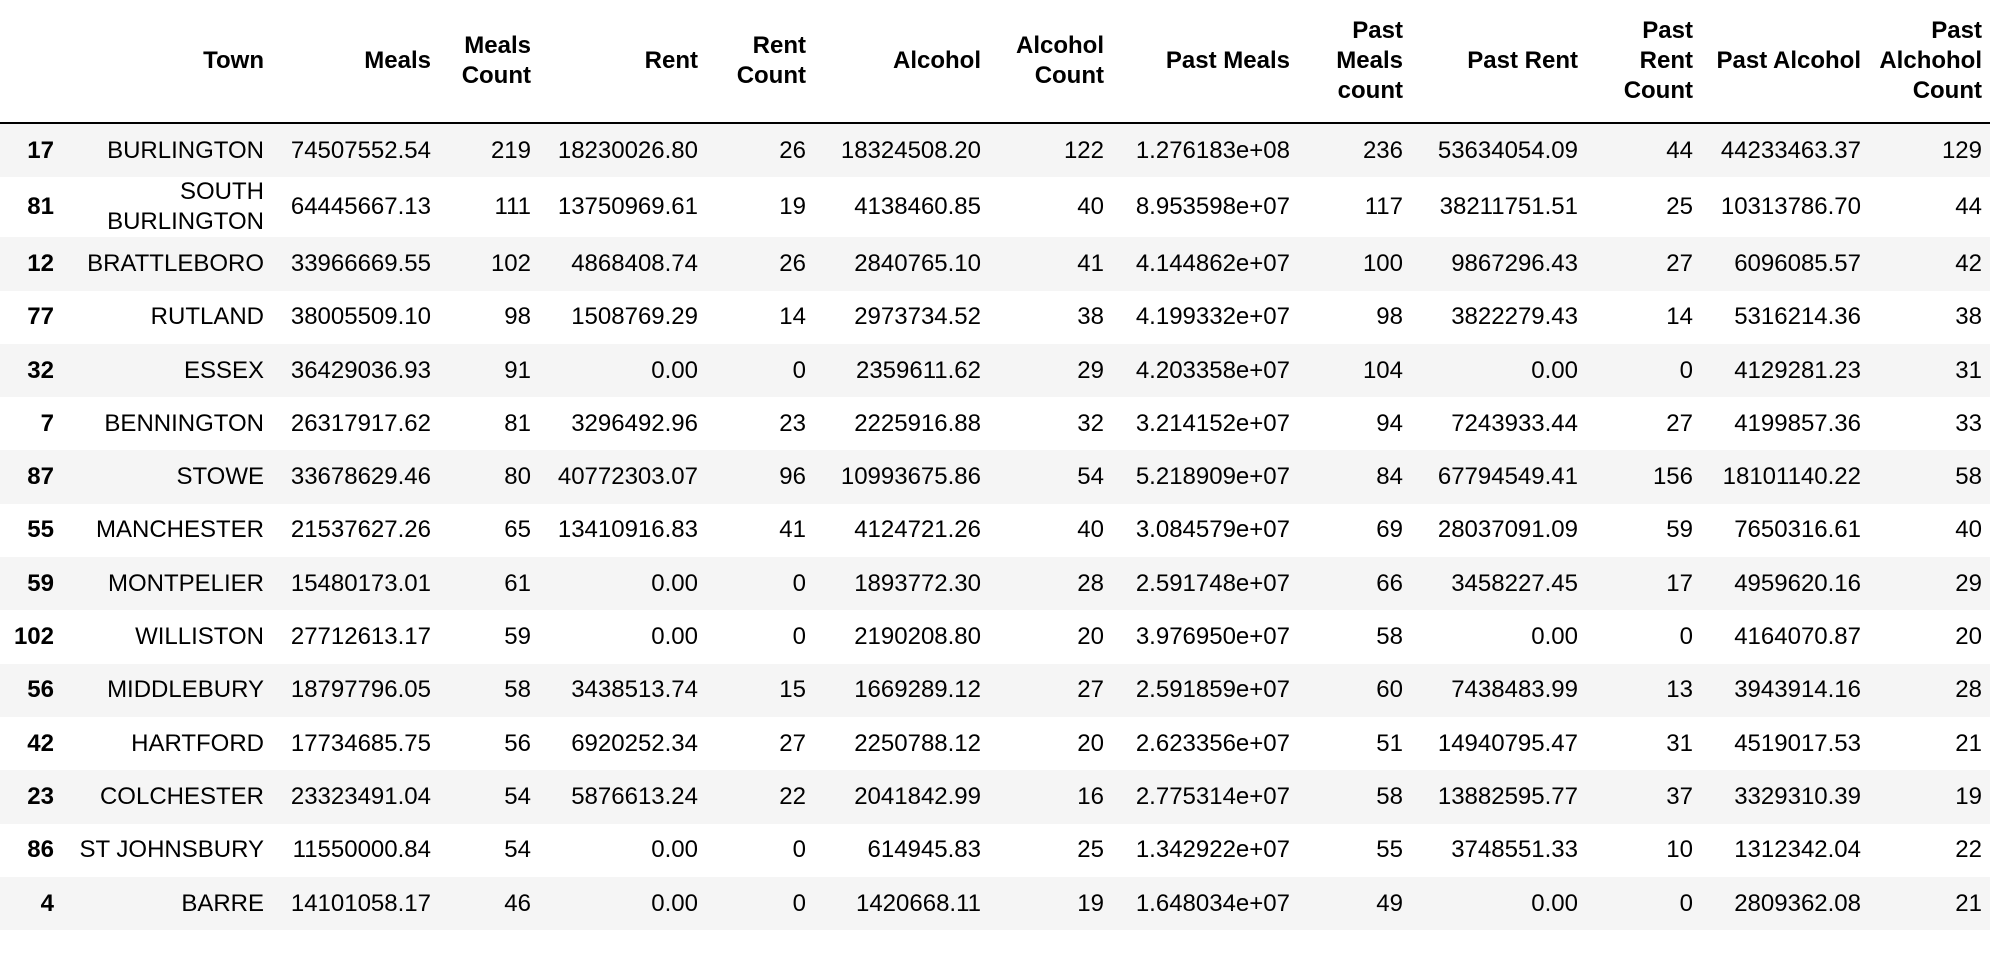  What do you see at coordinates (1961, 150) in the screenshot?
I see `past-alcohol-count-cell: 129` at bounding box center [1961, 150].